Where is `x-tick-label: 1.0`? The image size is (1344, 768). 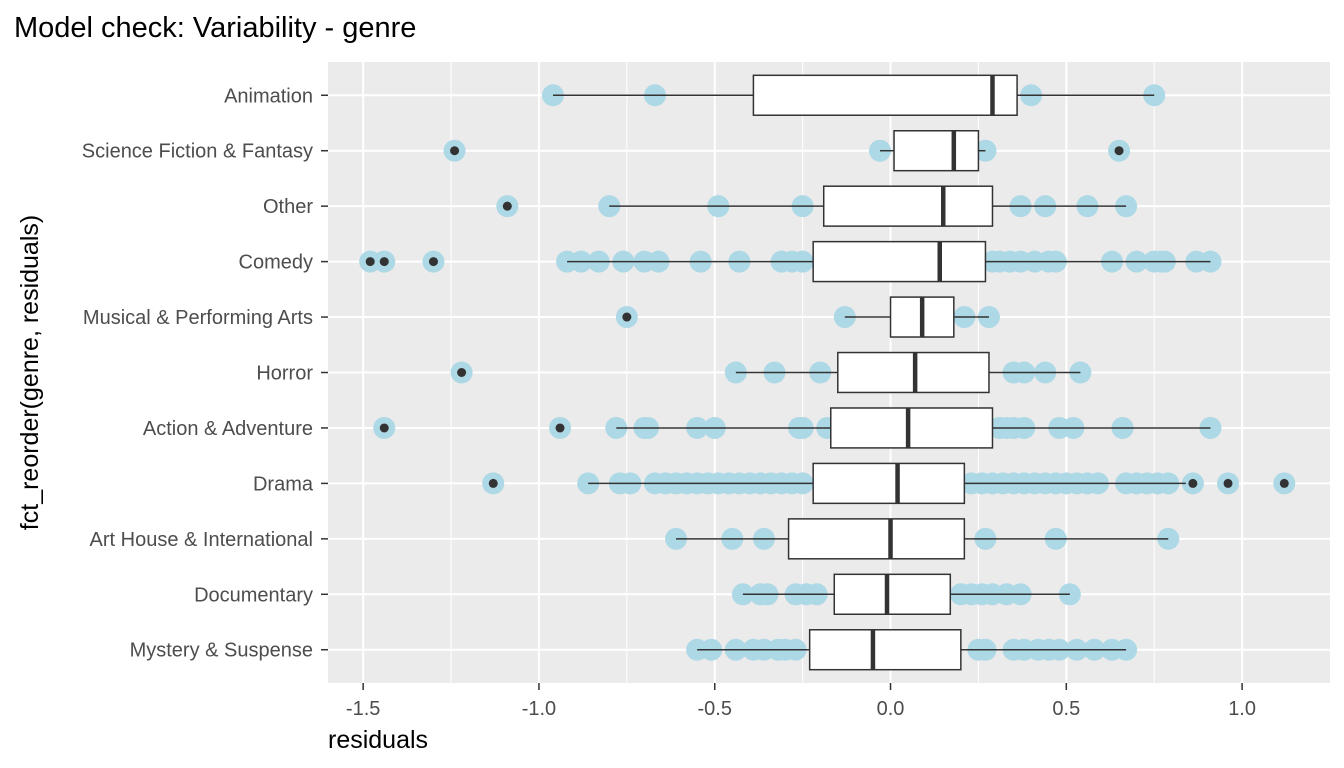
x-tick-label: 1.0 is located at coordinates (1242, 709).